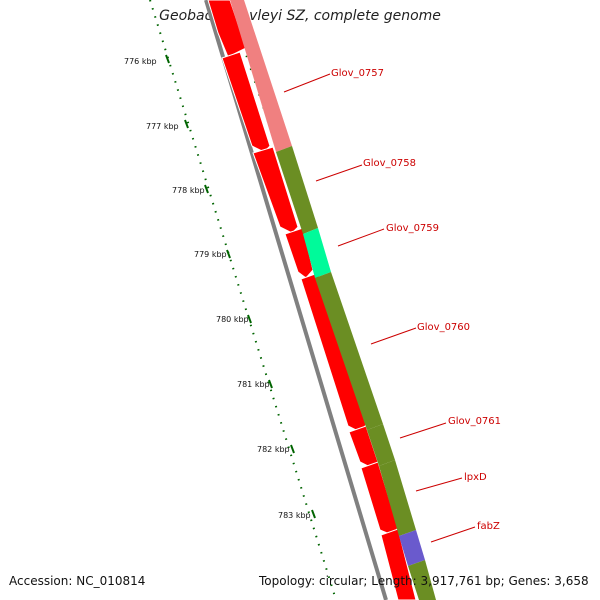 Image resolution: width=600 pixels, height=600 pixels. Describe the element at coordinates (412, 228) in the screenshot. I see `gene-label-glov0759: Glov_0759` at that location.